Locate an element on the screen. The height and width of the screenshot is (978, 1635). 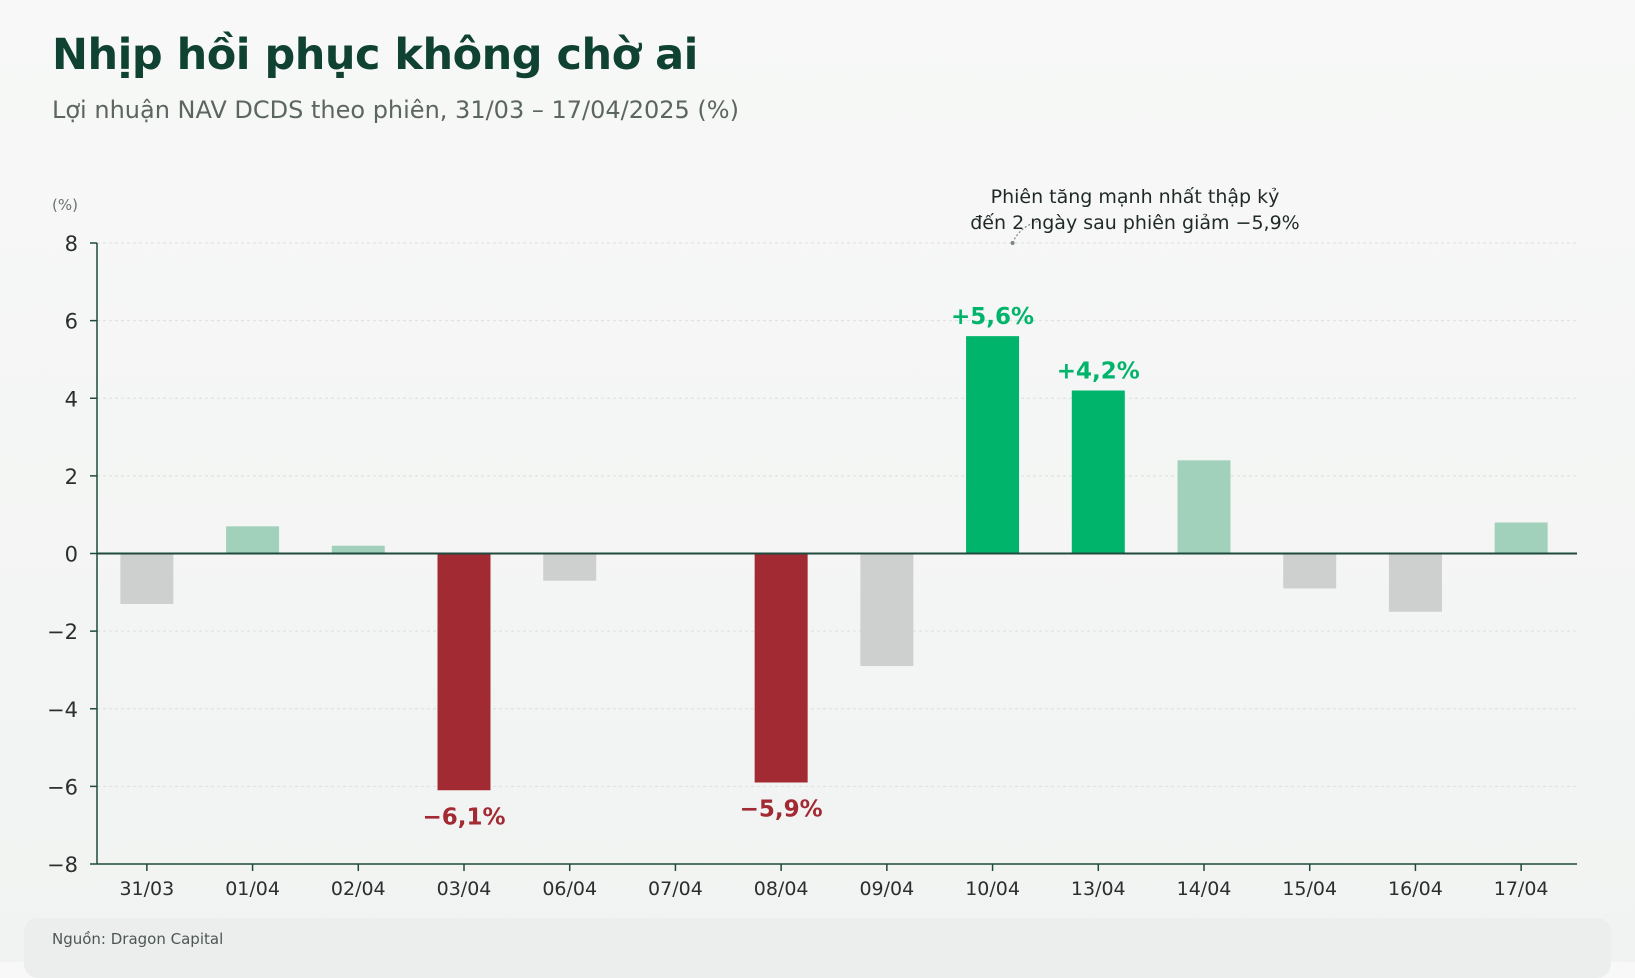
x-tick-label: 07/04 is located at coordinates (675, 889).